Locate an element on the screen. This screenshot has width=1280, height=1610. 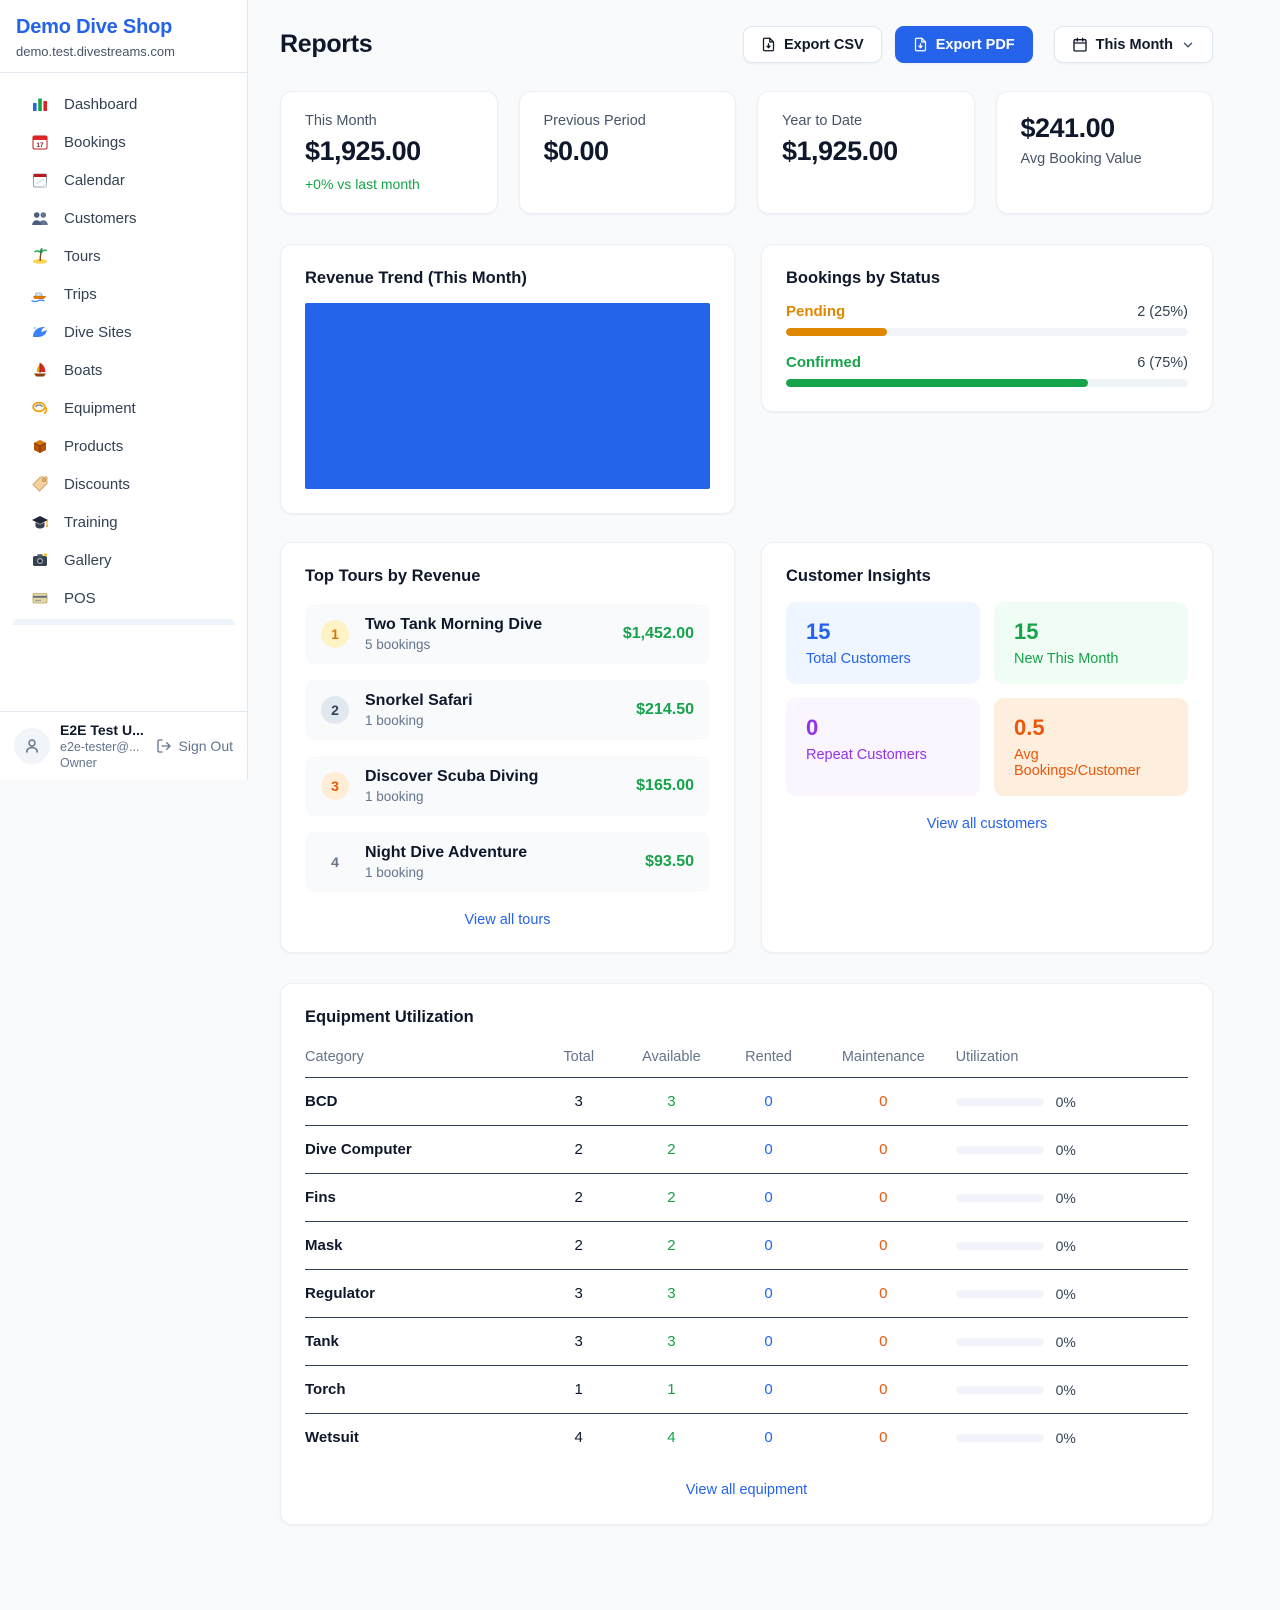
island-icon is located at coordinates (40, 256).